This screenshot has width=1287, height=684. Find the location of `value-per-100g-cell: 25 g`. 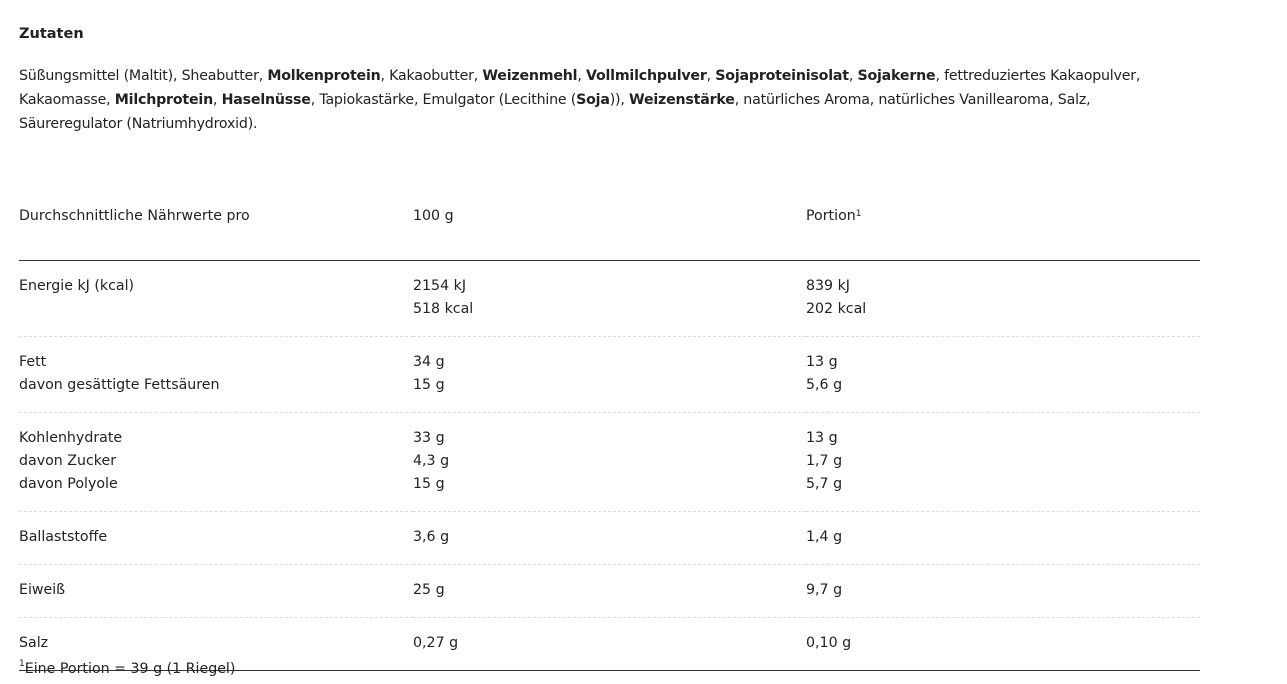

value-per-100g-cell: 25 g is located at coordinates (609, 591).